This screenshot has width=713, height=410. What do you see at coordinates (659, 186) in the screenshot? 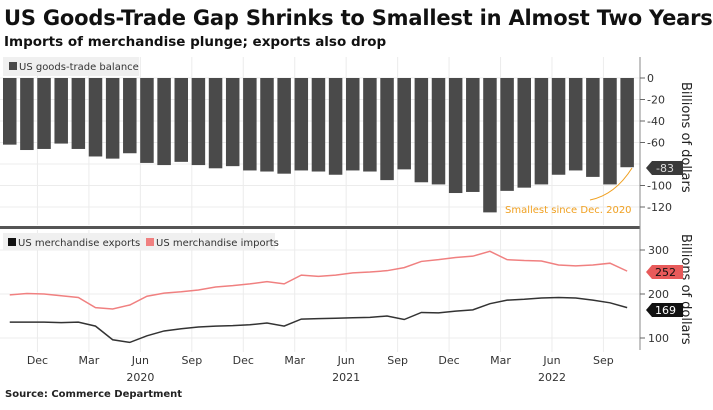
I see `bar-y-tick-label: -100` at bounding box center [659, 186].